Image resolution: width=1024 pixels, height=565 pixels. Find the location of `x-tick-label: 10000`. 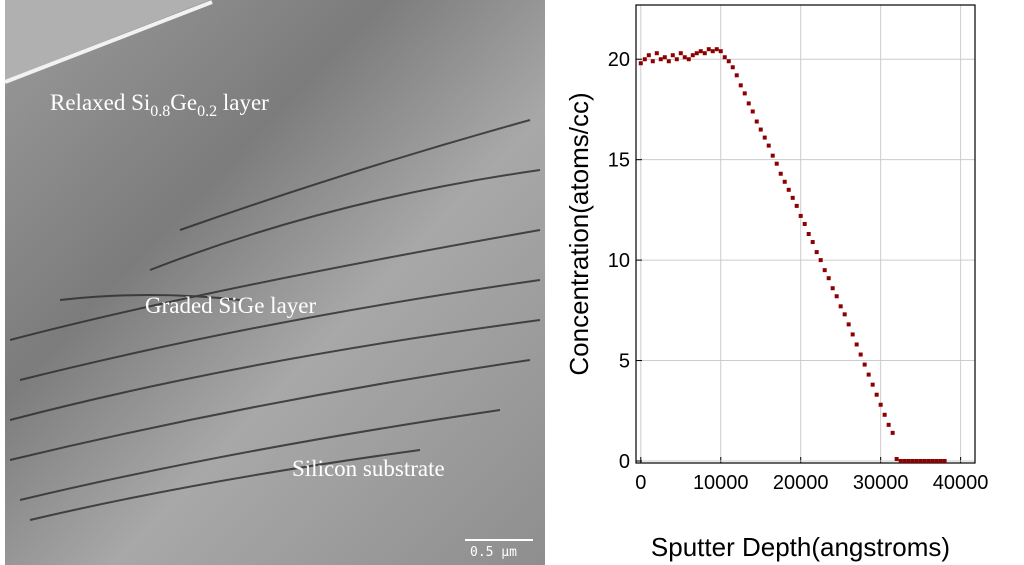

x-tick-label: 10000 is located at coordinates (721, 483).